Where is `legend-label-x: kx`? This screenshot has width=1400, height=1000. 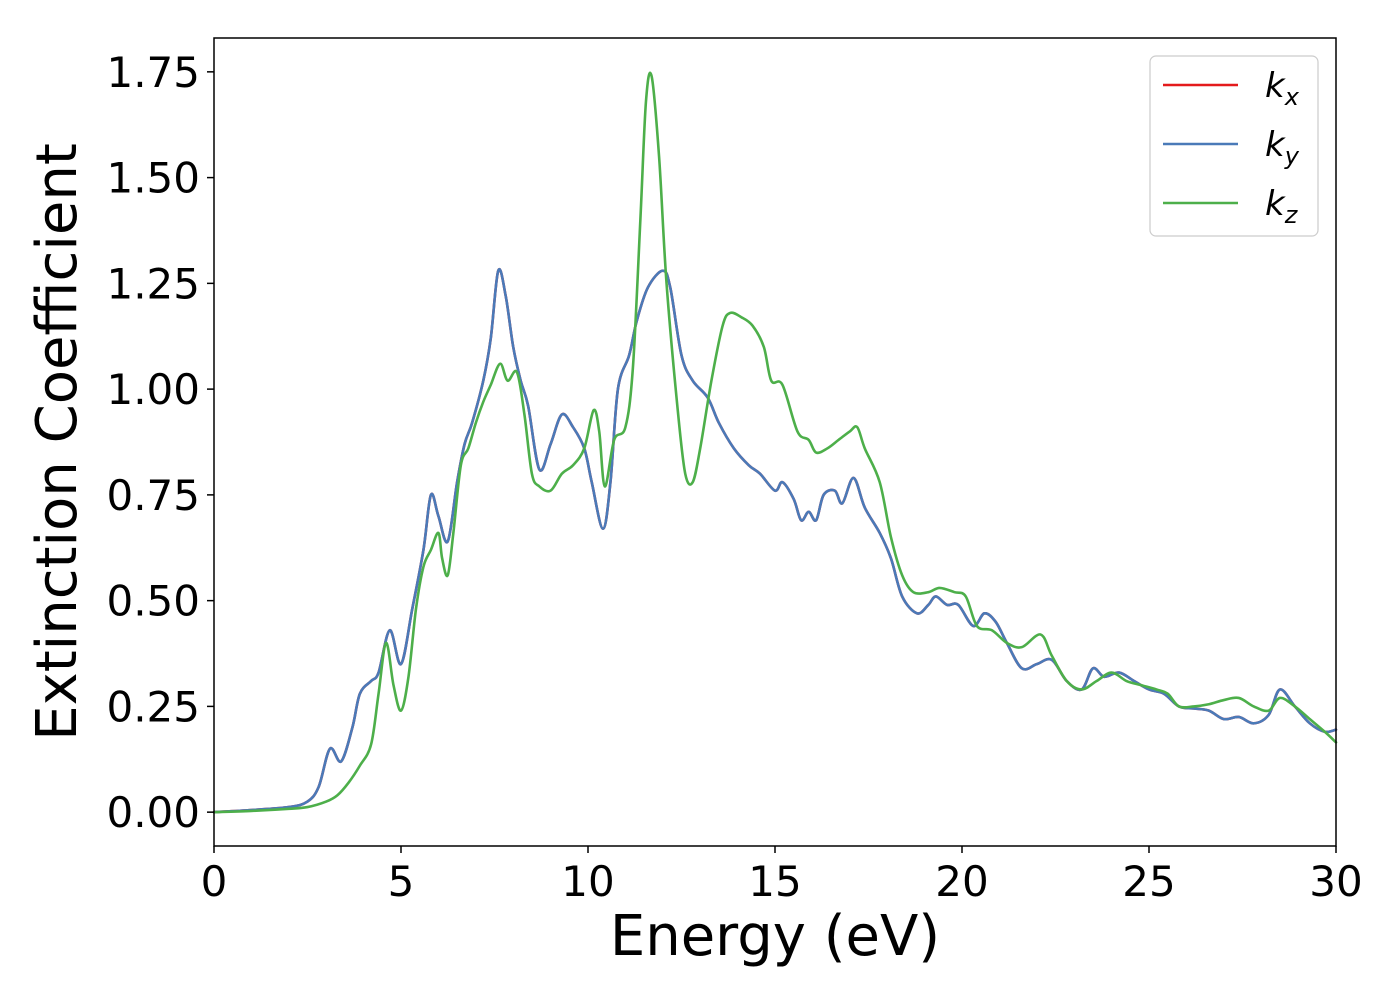
legend-label-x: kx is located at coordinates (1282, 88).